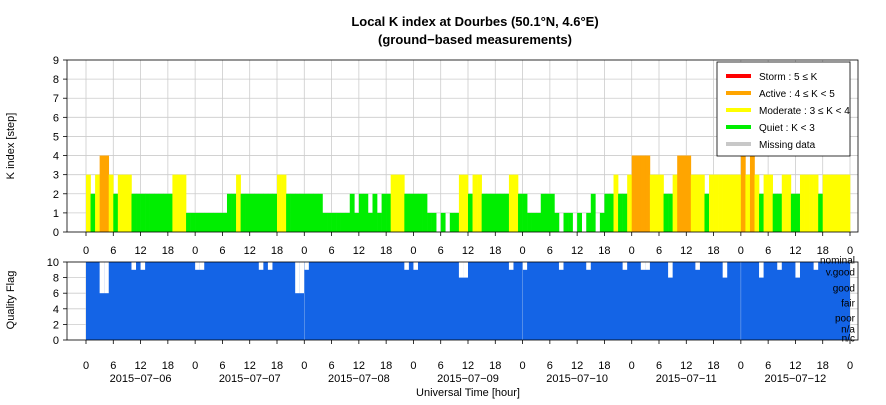 The image size is (886, 405). I want to click on k-y-tick-label: 3, so click(56, 176).